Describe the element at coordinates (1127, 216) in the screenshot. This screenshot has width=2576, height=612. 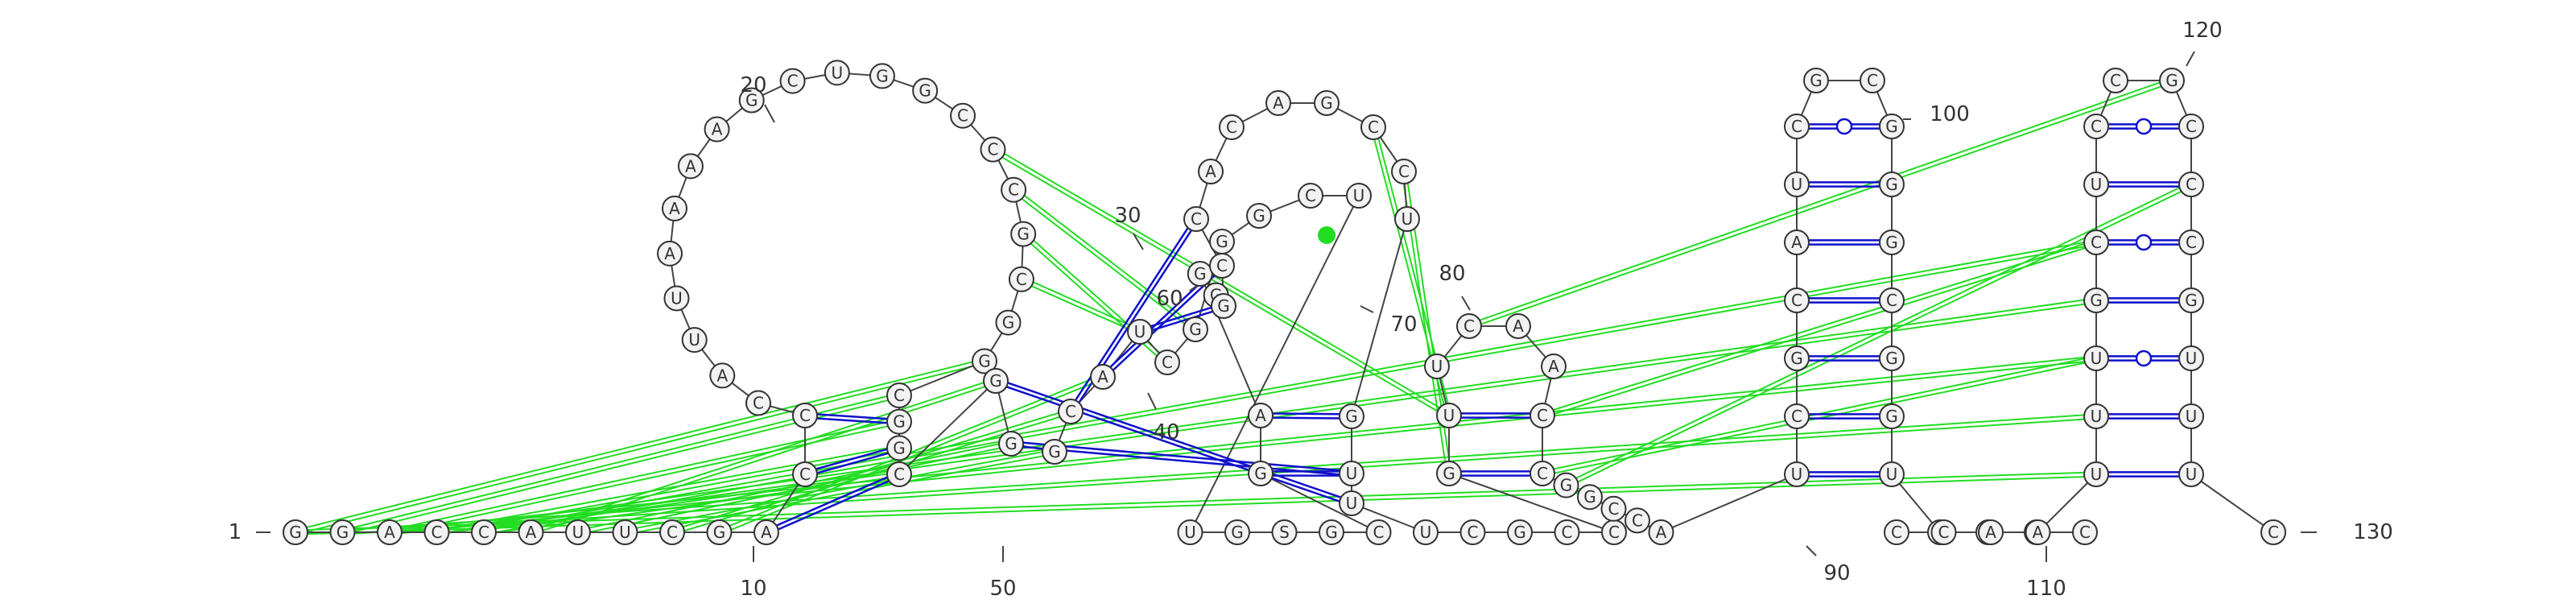
I see `position-label: 30` at that location.